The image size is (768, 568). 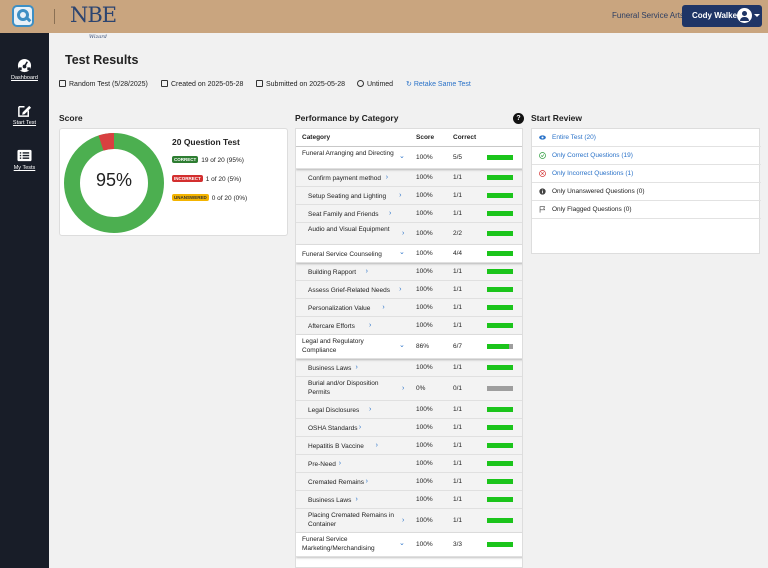 I want to click on row-category-name: Business Laws, so click(x=330, y=500).